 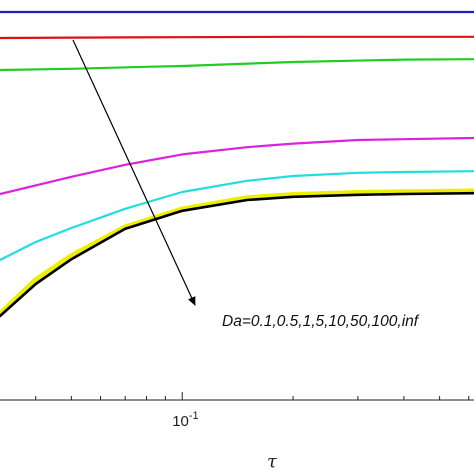 What do you see at coordinates (272, 461) in the screenshot?
I see `x-axis-label: τ` at bounding box center [272, 461].